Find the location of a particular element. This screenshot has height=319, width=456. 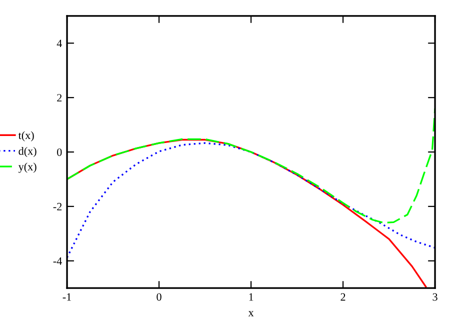

y-tick-label: 2 is located at coordinates (59, 98).